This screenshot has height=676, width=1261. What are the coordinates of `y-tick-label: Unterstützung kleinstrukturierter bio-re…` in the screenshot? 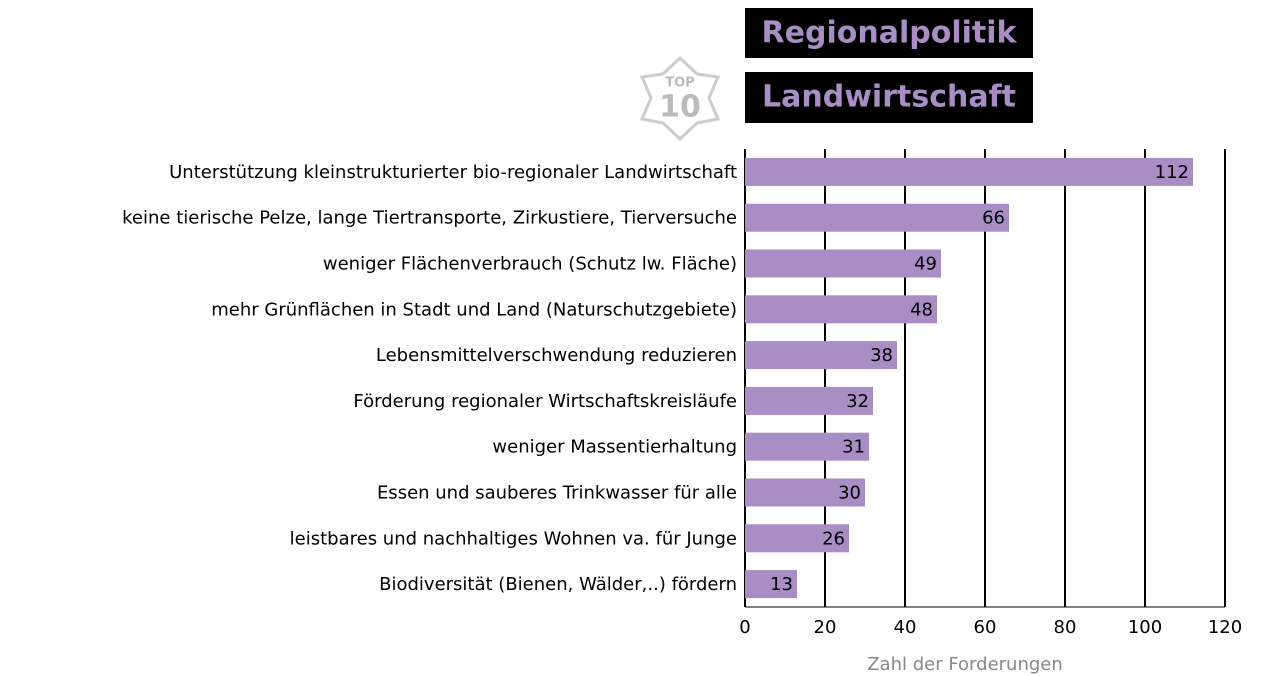 It's located at (453, 172).